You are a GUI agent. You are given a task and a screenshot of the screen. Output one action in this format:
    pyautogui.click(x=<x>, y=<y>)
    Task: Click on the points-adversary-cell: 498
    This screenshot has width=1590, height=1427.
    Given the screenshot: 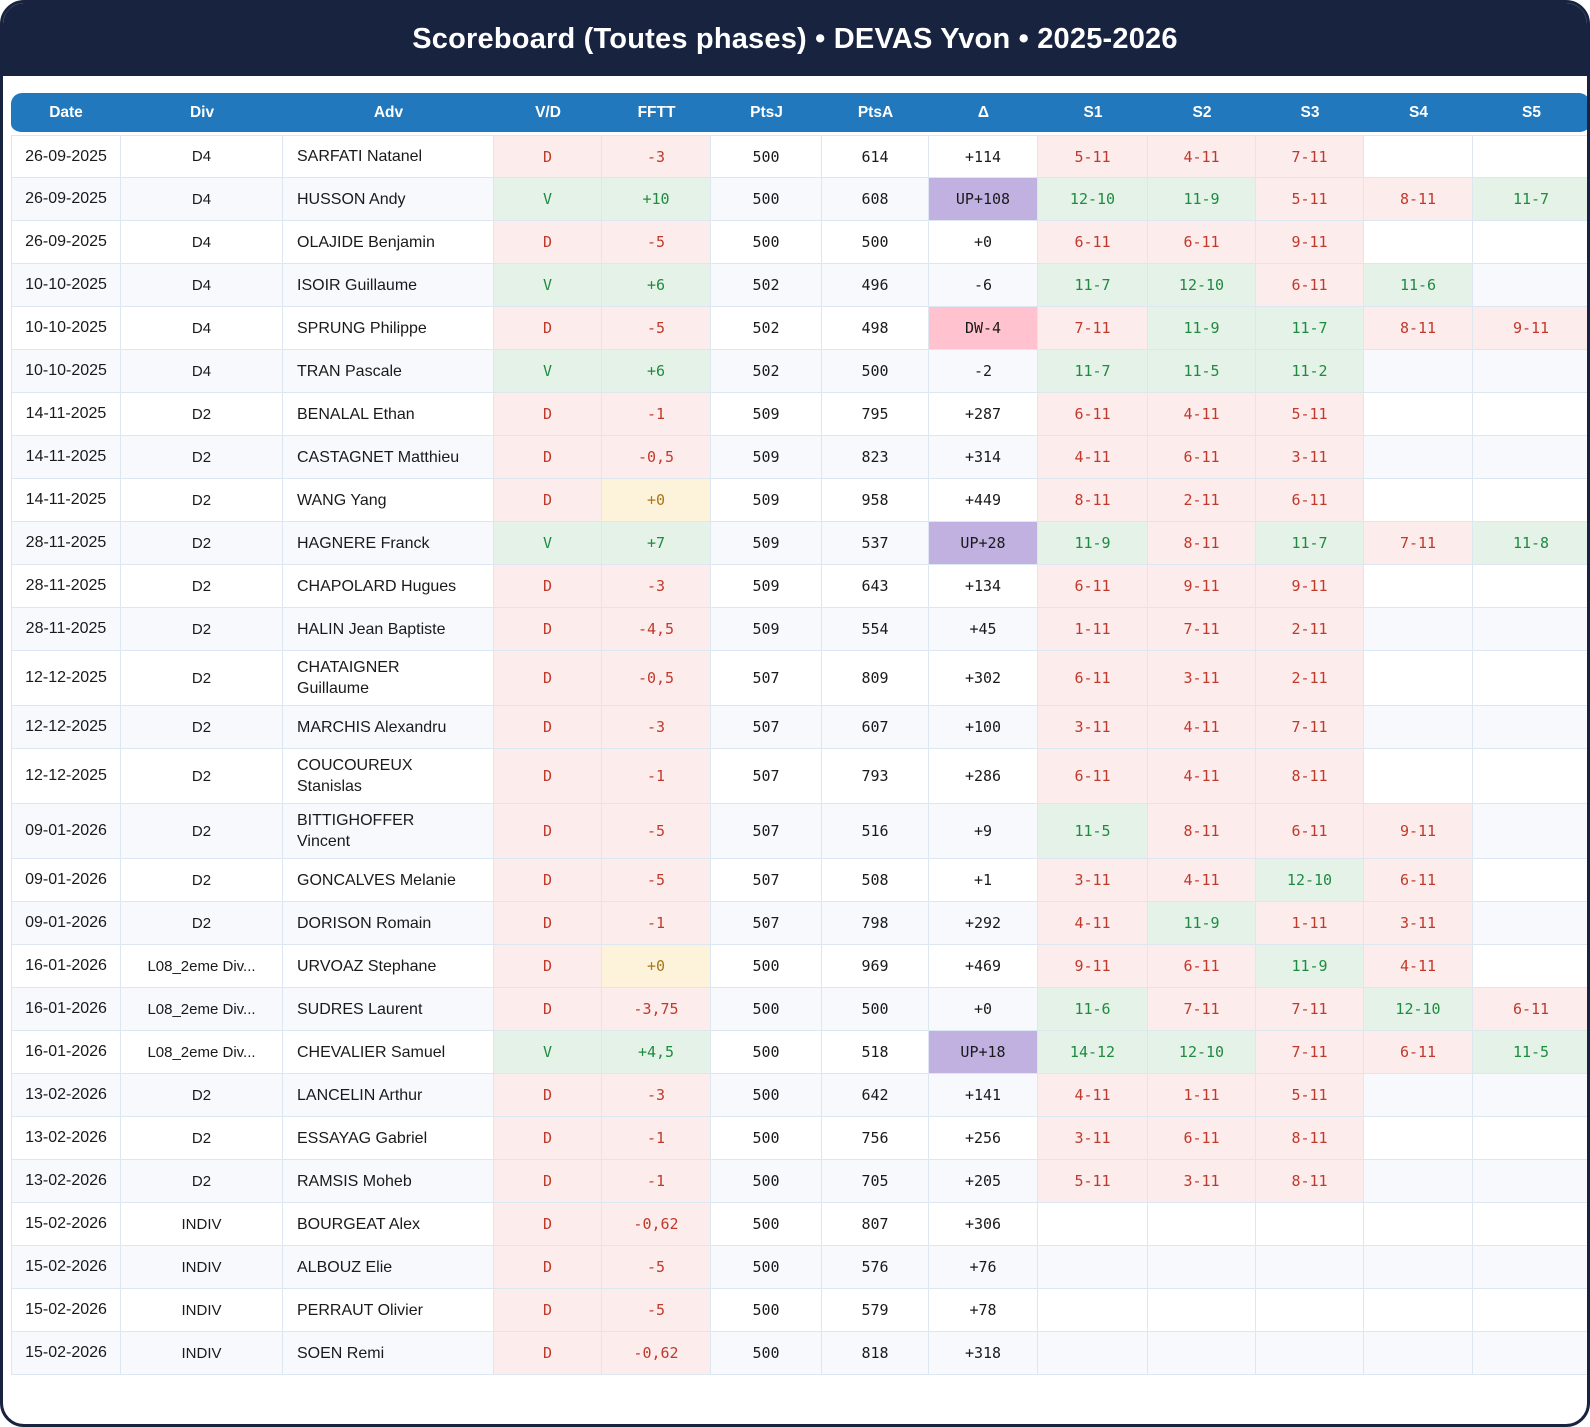 What is the action you would take?
    pyautogui.click(x=875, y=328)
    